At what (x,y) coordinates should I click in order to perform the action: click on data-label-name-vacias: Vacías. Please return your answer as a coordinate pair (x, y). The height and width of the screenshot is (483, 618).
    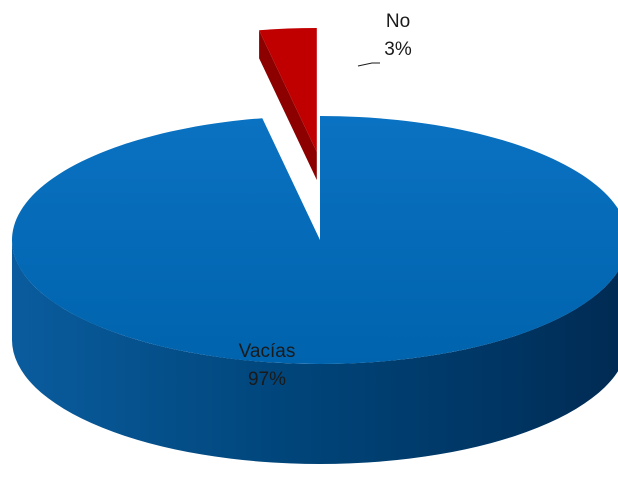
    Looking at the image, I should click on (267, 351).